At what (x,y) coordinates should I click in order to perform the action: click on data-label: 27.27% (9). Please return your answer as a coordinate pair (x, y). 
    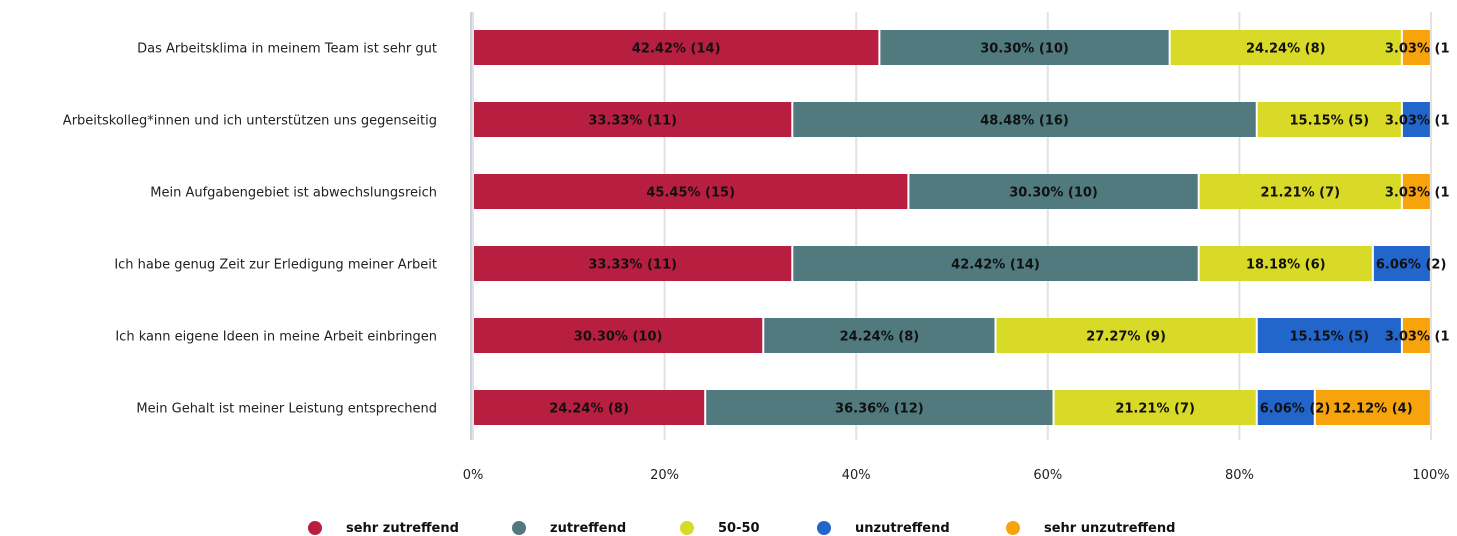
    Looking at the image, I should click on (1126, 337).